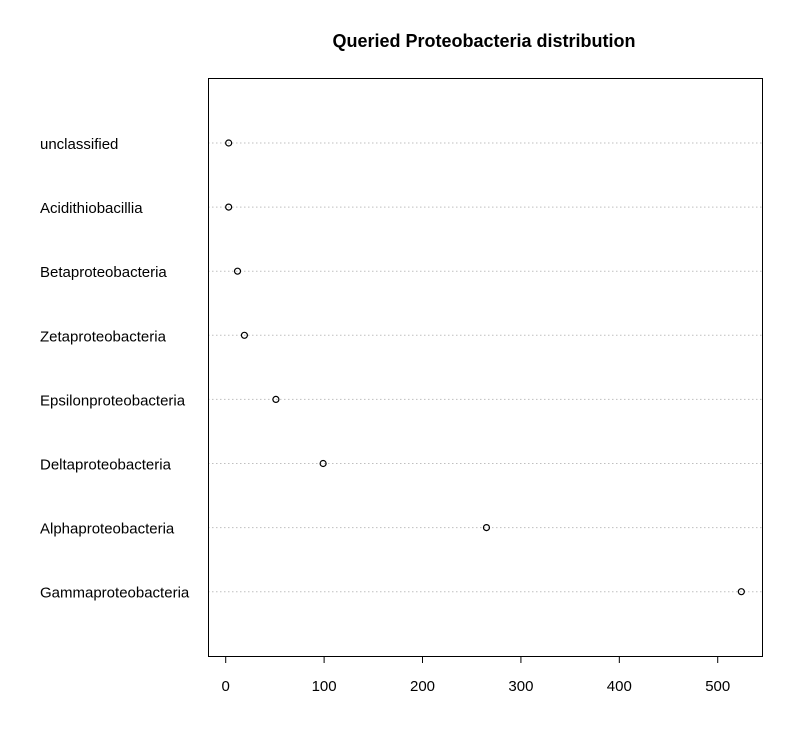  I want to click on category-label: Gammaproteobacteria, so click(115, 593).